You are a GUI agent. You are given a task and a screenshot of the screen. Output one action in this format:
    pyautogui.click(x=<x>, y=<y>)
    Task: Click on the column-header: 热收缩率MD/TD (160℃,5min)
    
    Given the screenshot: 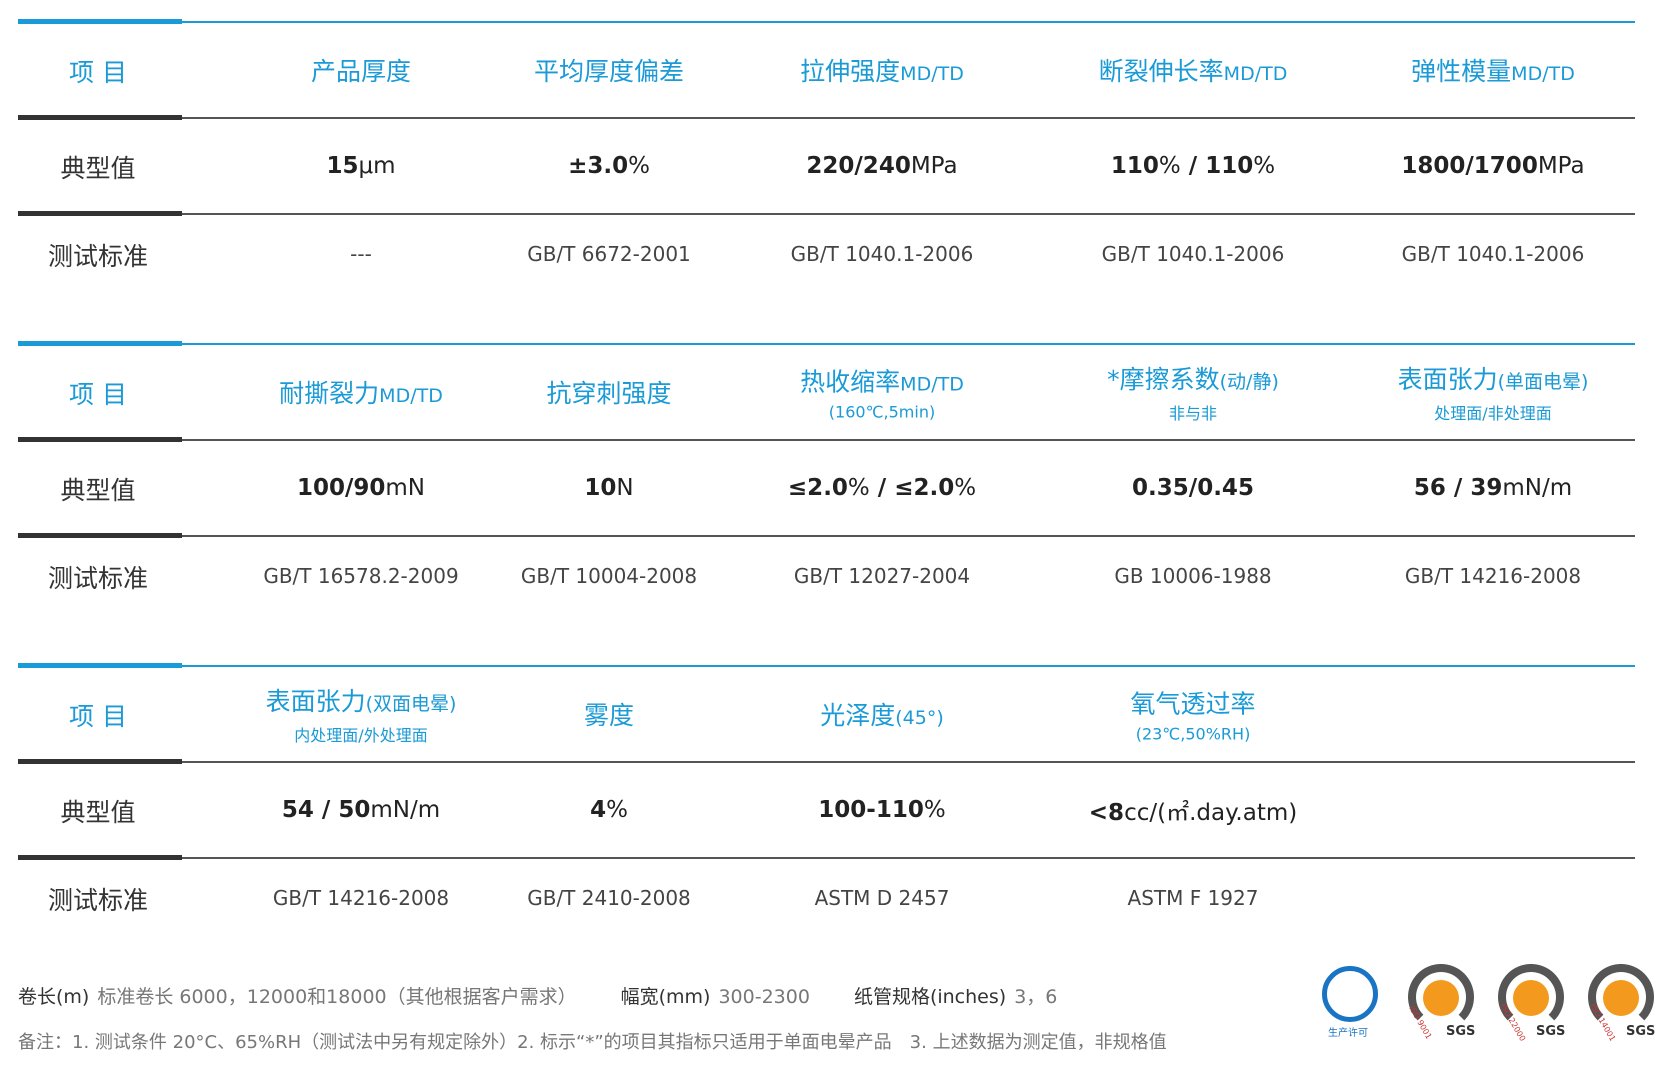 What is the action you would take?
    pyautogui.click(x=882, y=392)
    